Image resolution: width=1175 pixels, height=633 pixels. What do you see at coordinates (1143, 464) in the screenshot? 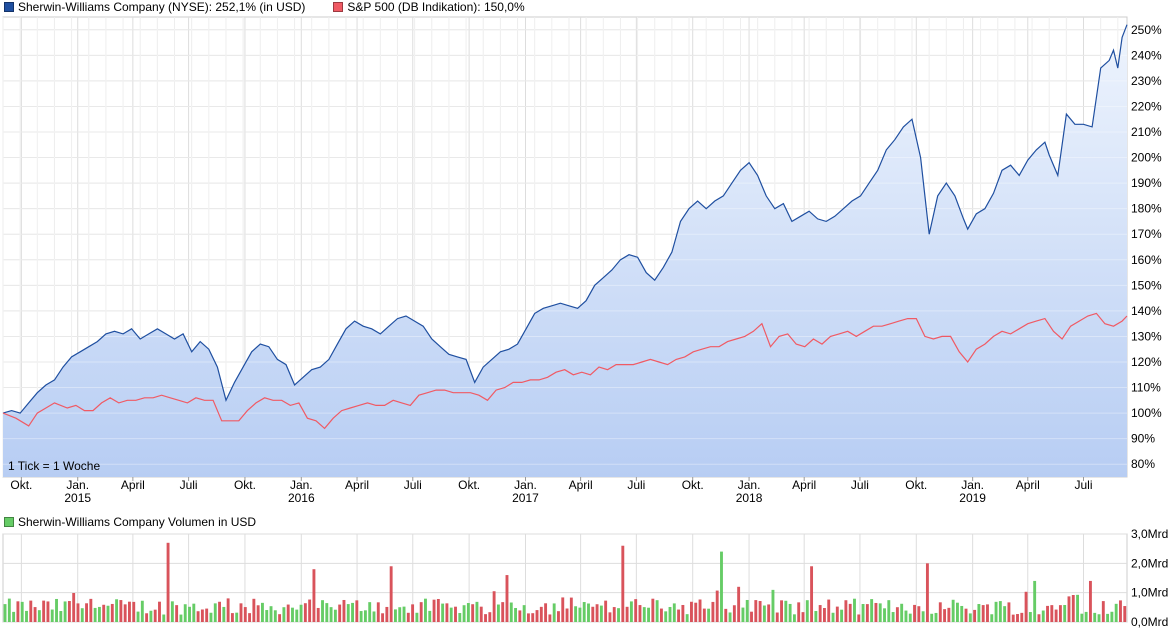
I see `y-tick-label: 80%` at bounding box center [1143, 464].